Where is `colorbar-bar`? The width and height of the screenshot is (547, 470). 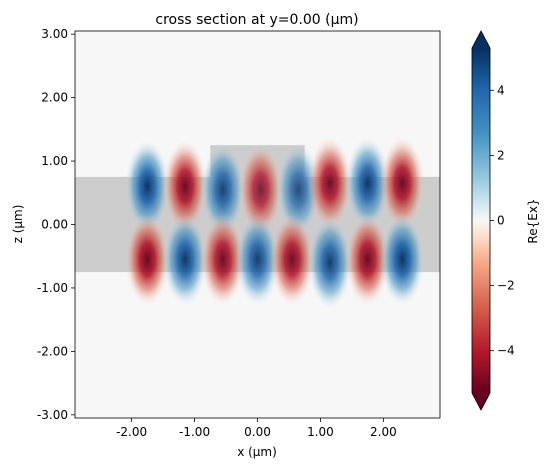
colorbar-bar is located at coordinates (481, 220).